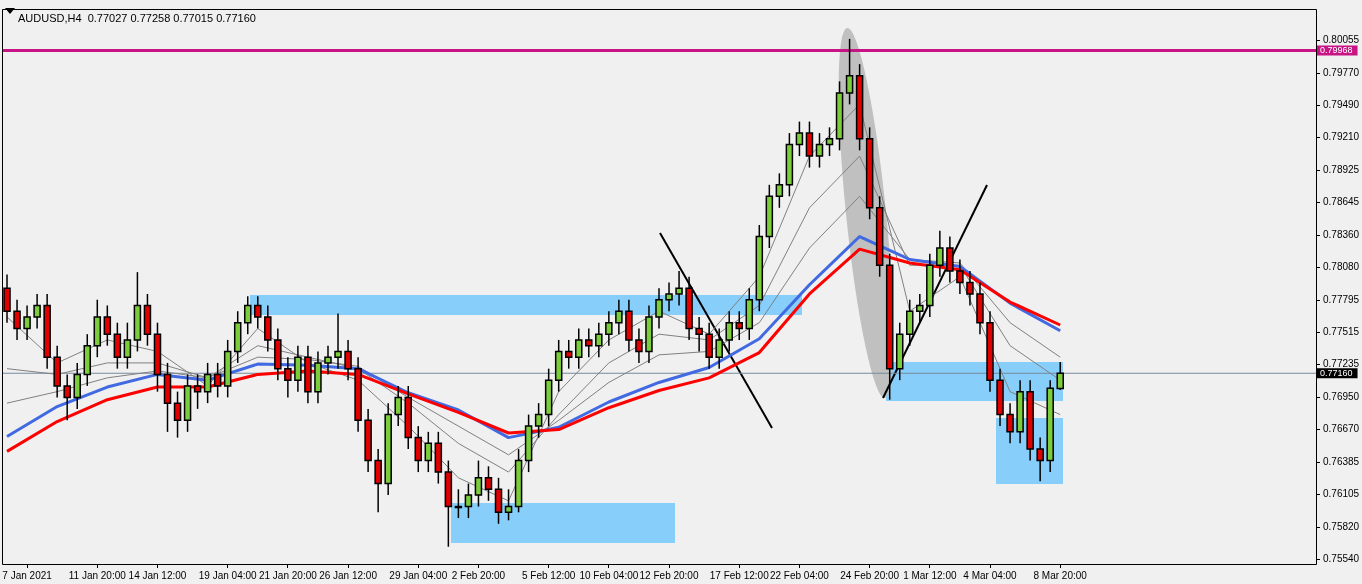 This screenshot has width=1362, height=584. What do you see at coordinates (1341, 494) in the screenshot?
I see `y-tick-label: 0.76105` at bounding box center [1341, 494].